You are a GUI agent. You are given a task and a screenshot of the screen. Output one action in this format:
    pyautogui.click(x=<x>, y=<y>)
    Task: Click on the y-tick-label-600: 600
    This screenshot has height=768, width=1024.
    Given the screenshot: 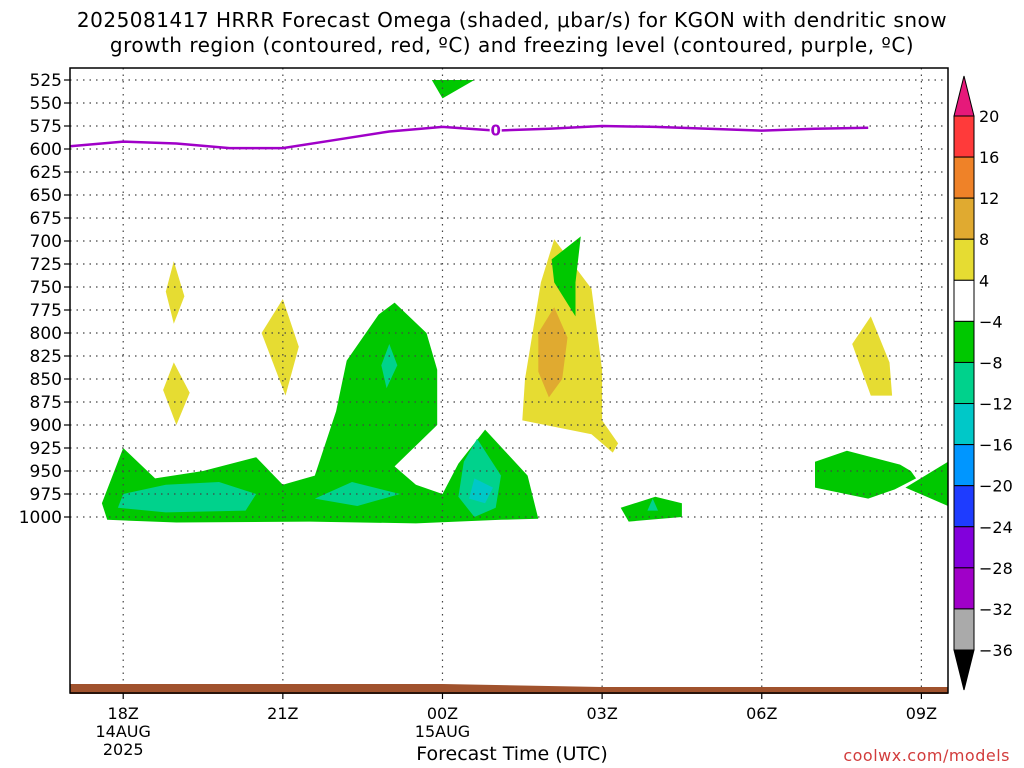 What is the action you would take?
    pyautogui.click(x=46, y=150)
    